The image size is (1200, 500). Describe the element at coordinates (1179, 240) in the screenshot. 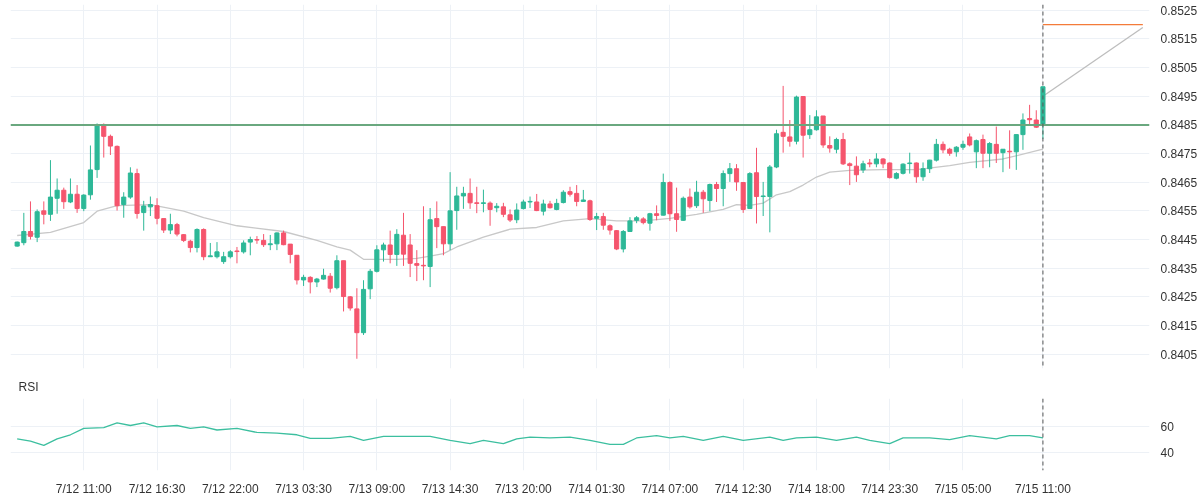

I see `y-tick-label: 0.8445` at that location.